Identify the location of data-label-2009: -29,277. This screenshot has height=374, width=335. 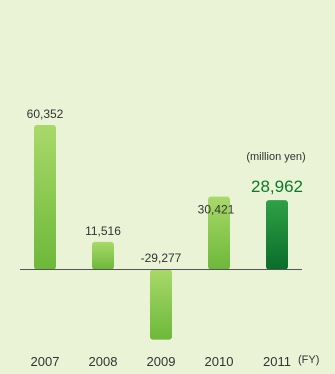
(161, 258).